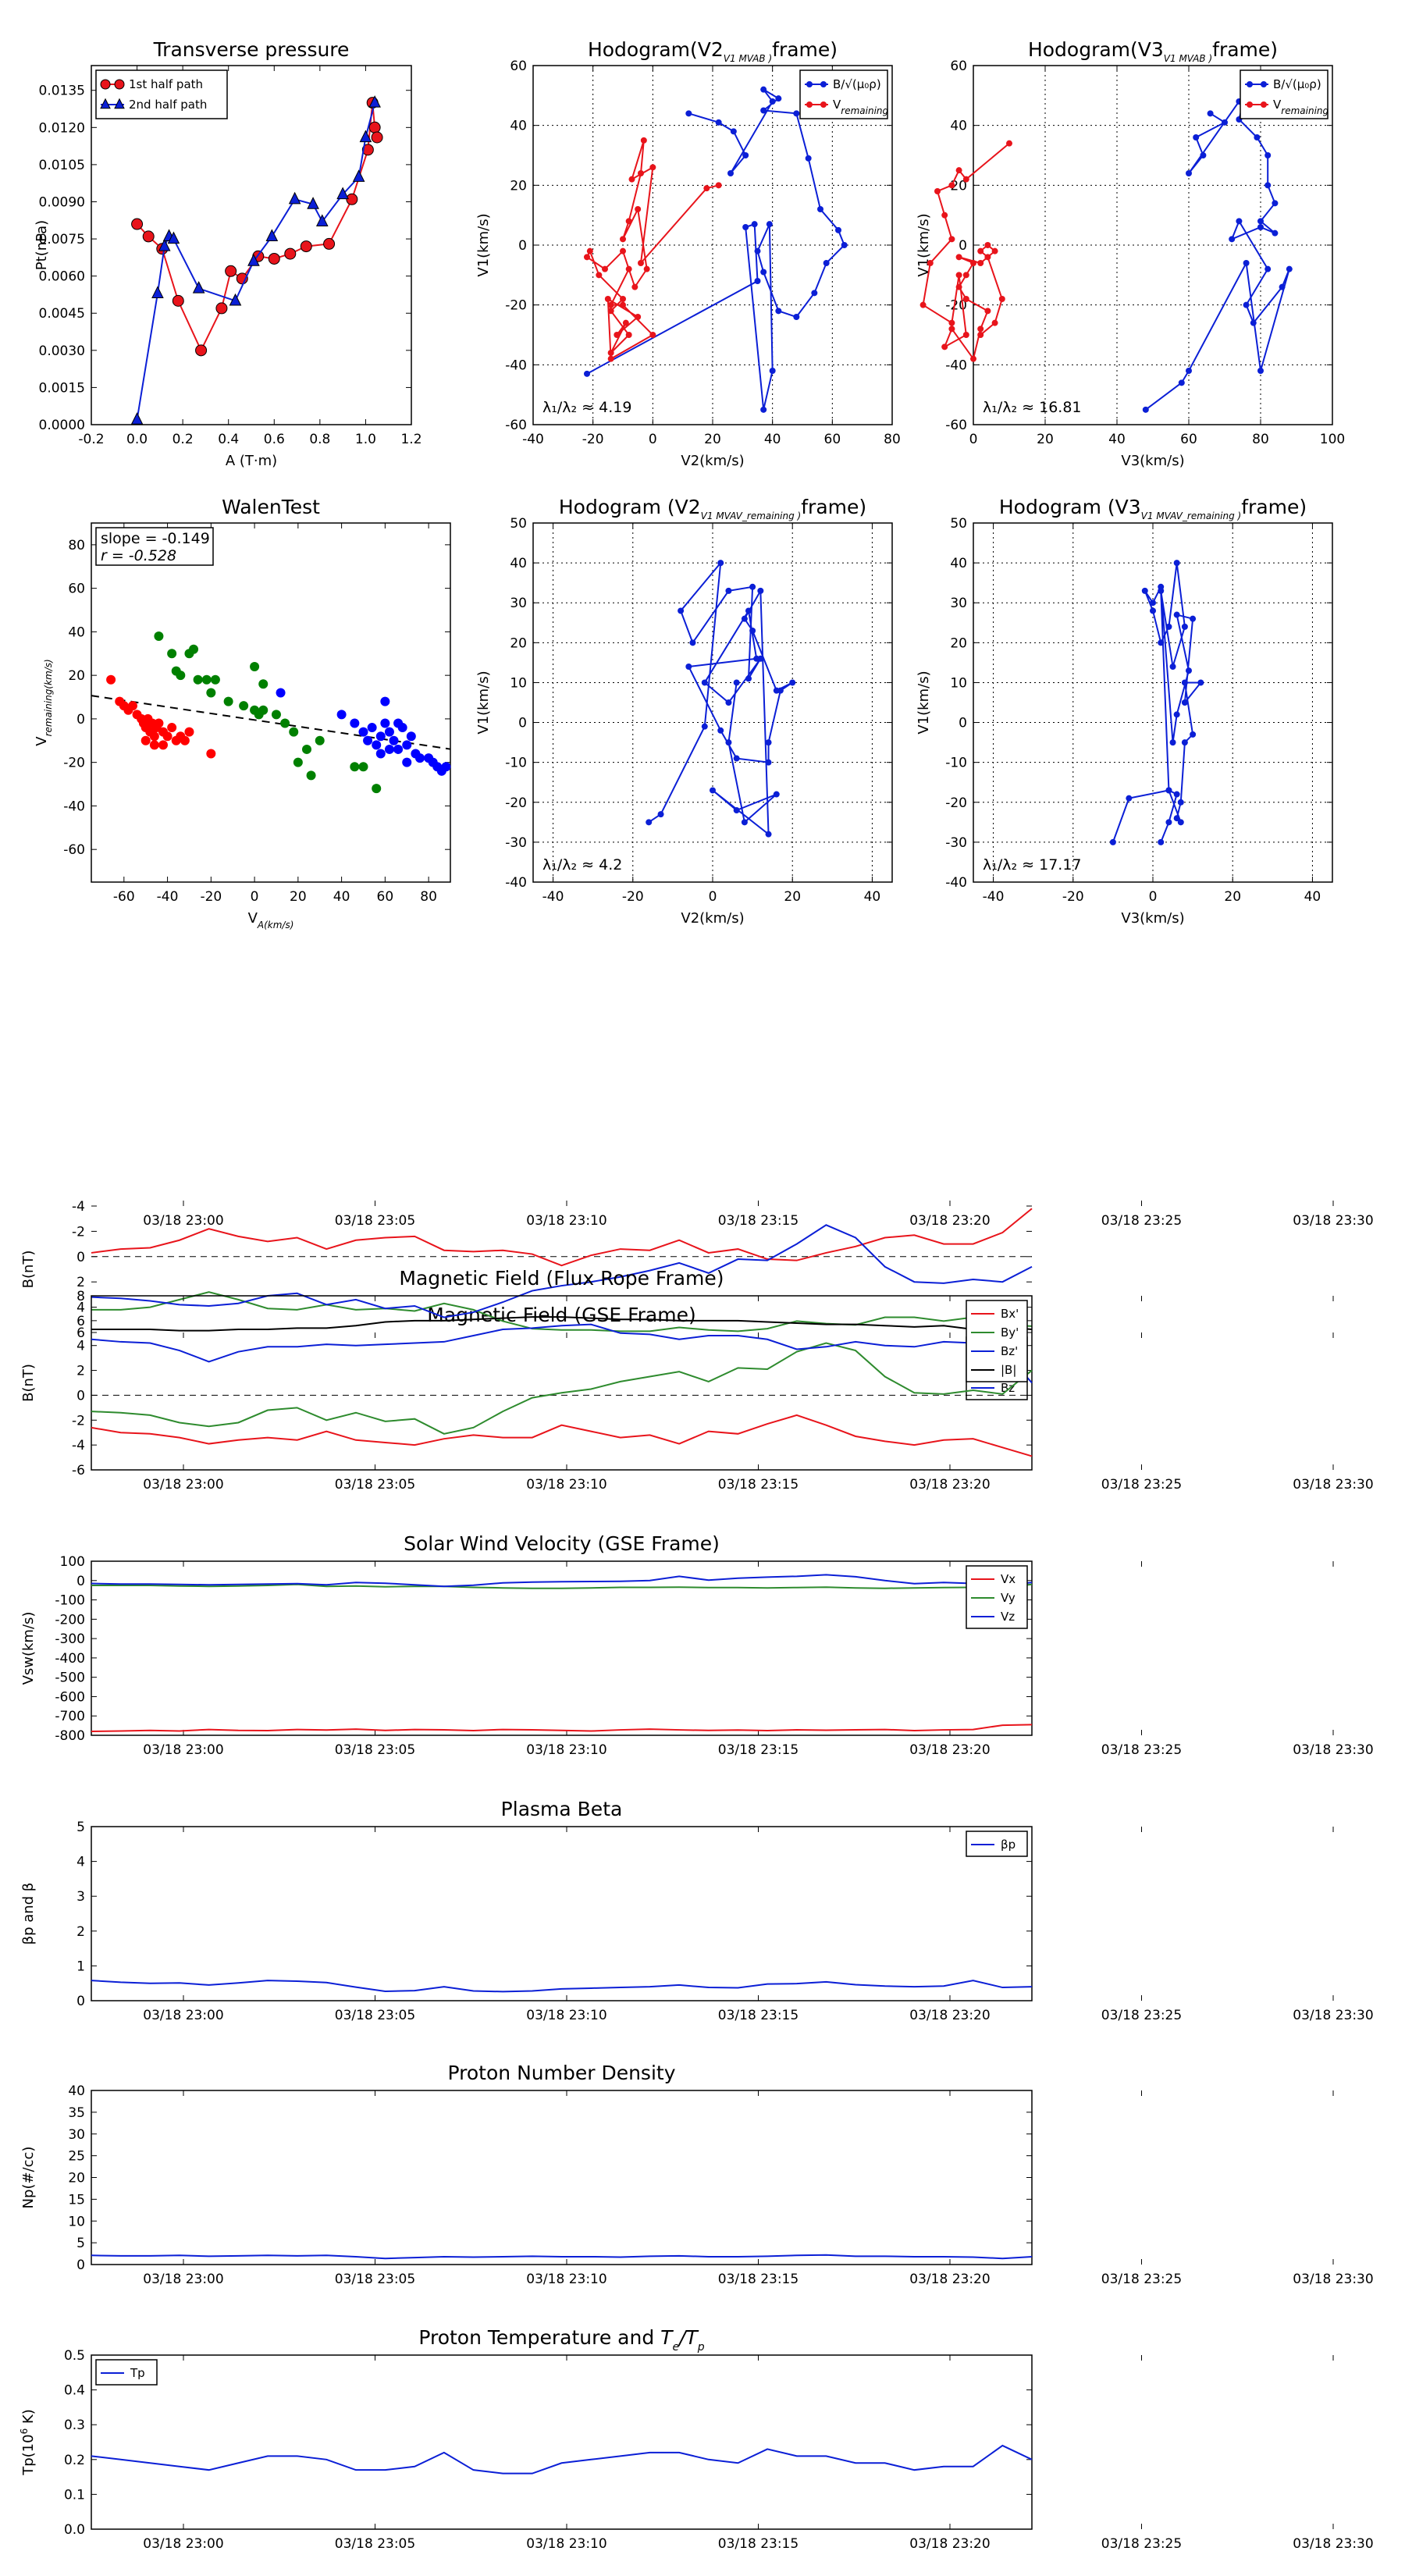 This screenshot has height=2576, width=1405. Describe the element at coordinates (562, 1271) in the screenshot. I see `series-line` at that location.